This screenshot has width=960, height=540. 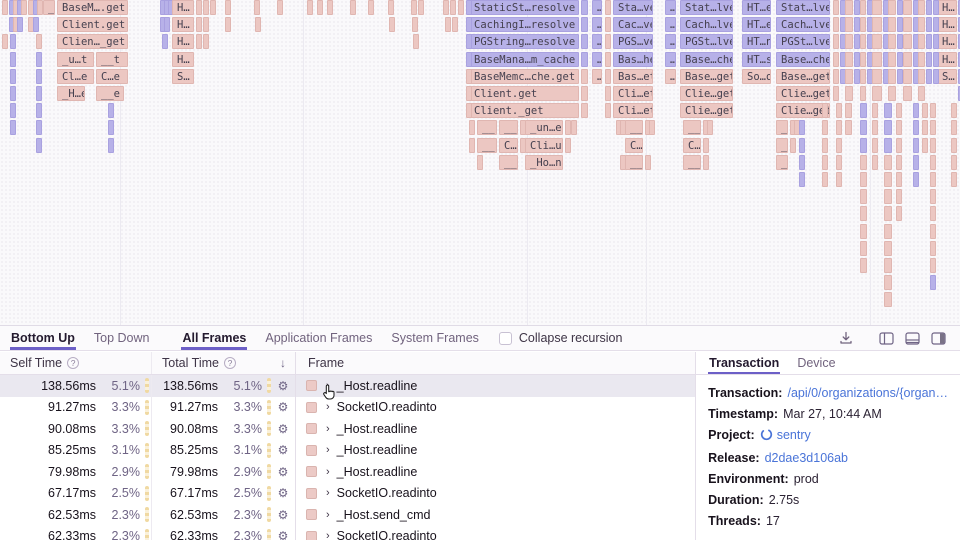 What do you see at coordinates (744, 363) in the screenshot?
I see `panel-tab-transaction: Transaction` at bounding box center [744, 363].